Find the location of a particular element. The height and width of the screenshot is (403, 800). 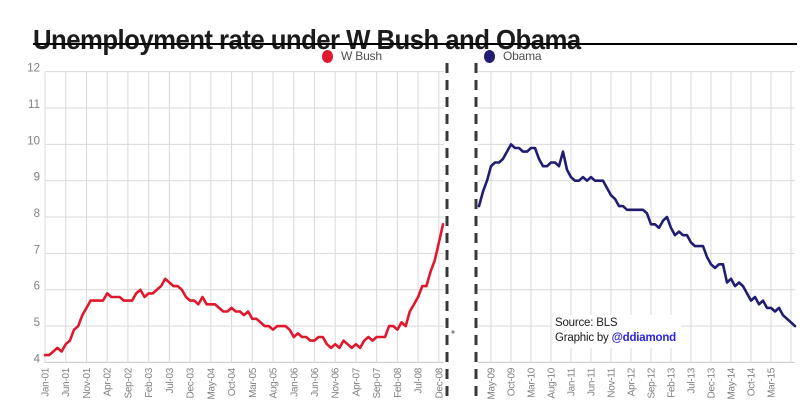

svg-text: 11 is located at coordinates (34, 105).